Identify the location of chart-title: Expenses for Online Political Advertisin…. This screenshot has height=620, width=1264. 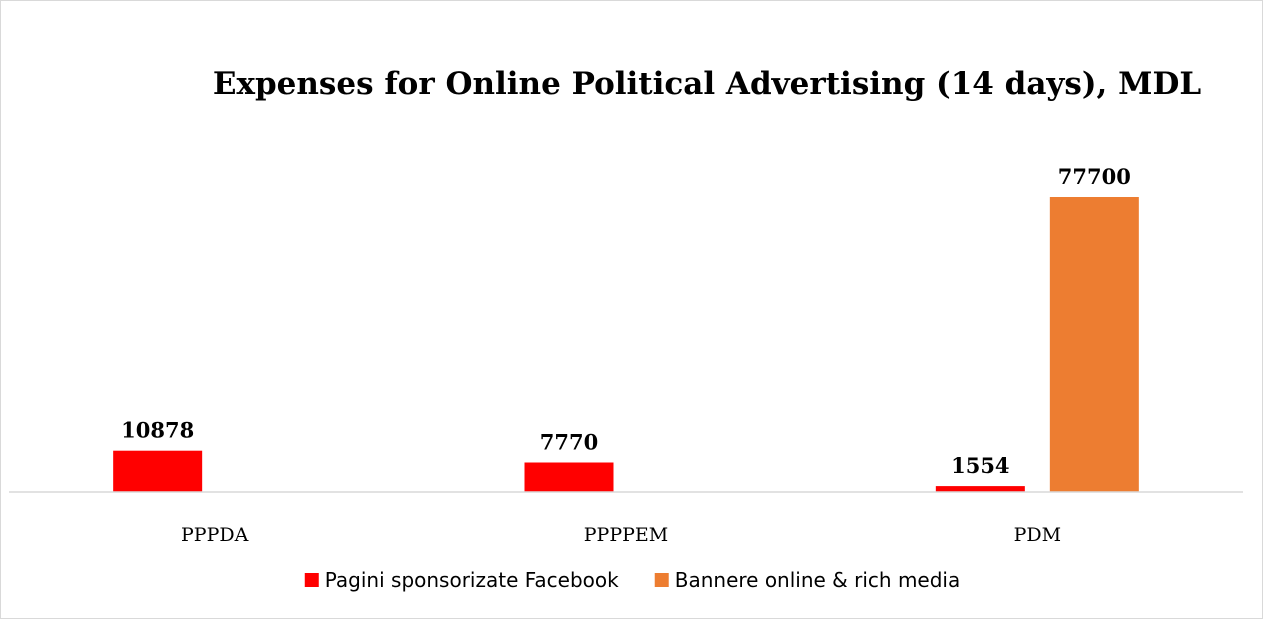
(707, 84).